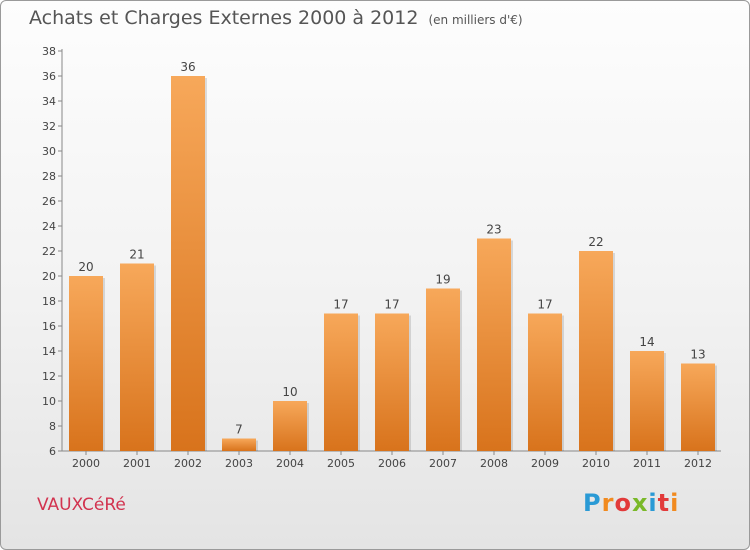 This screenshot has width=750, height=550. What do you see at coordinates (697, 355) in the screenshot?
I see `bar-value-label: 13` at bounding box center [697, 355].